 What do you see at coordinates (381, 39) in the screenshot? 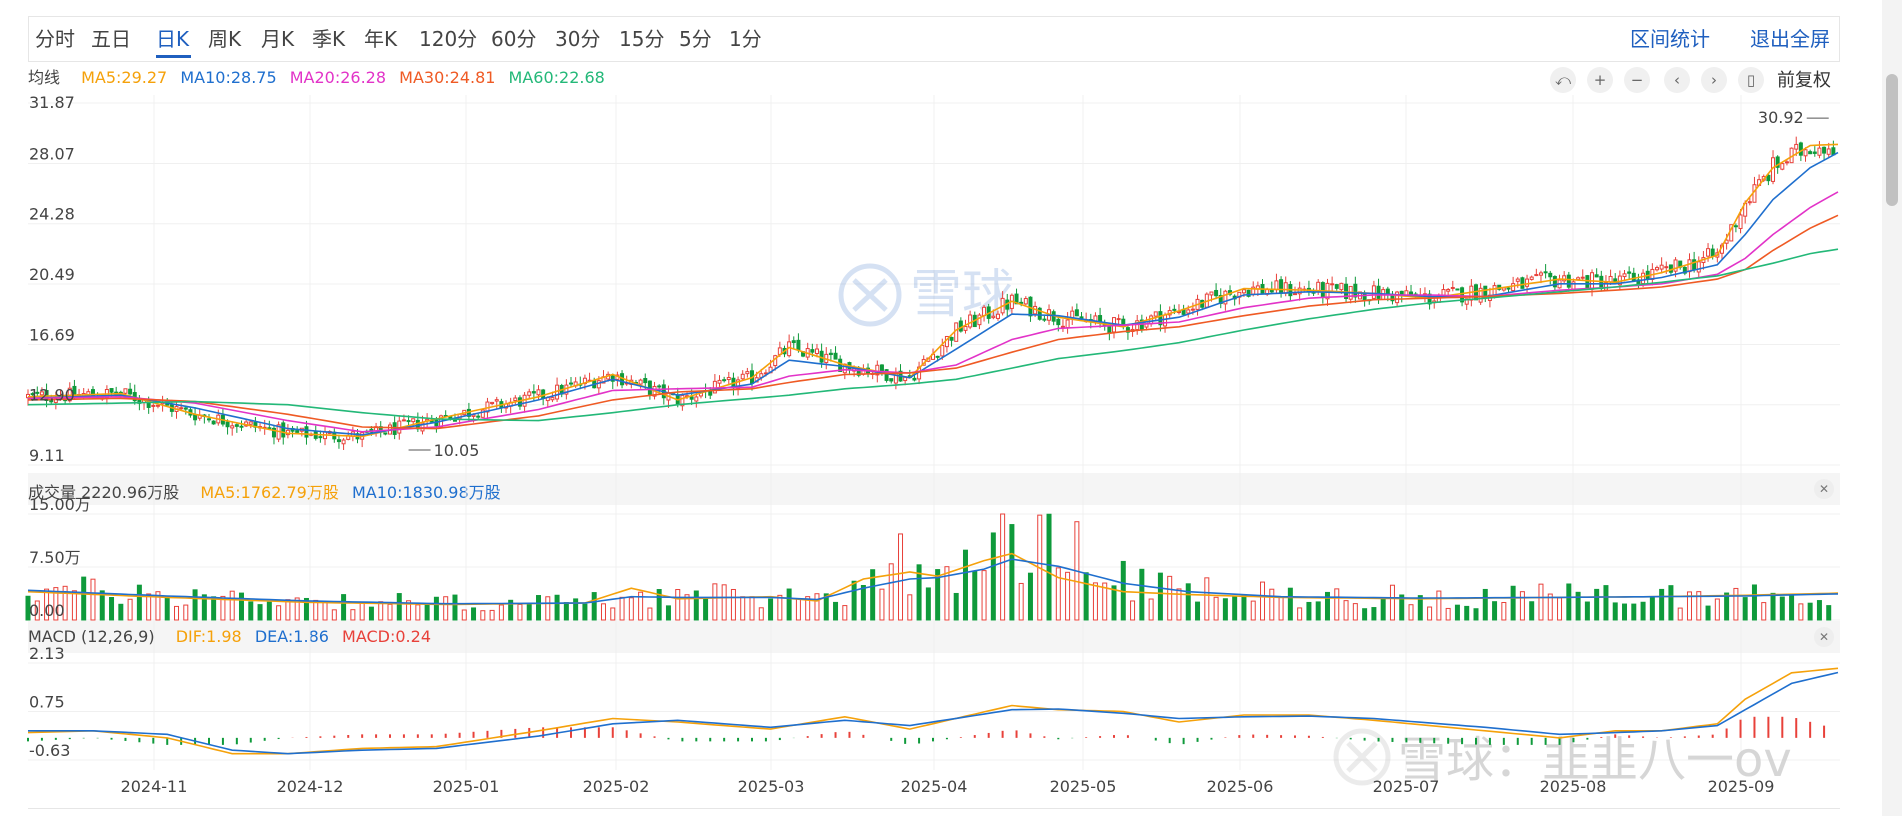
I see `tab-6: 年K` at bounding box center [381, 39].